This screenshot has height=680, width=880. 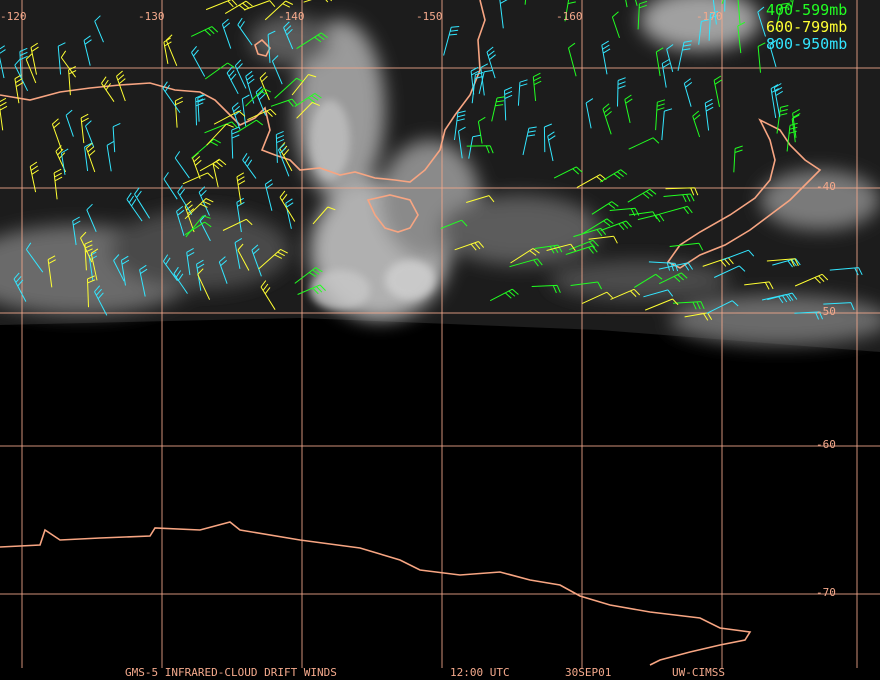 What do you see at coordinates (291, 16) in the screenshot?
I see `longitude-label: -140` at bounding box center [291, 16].